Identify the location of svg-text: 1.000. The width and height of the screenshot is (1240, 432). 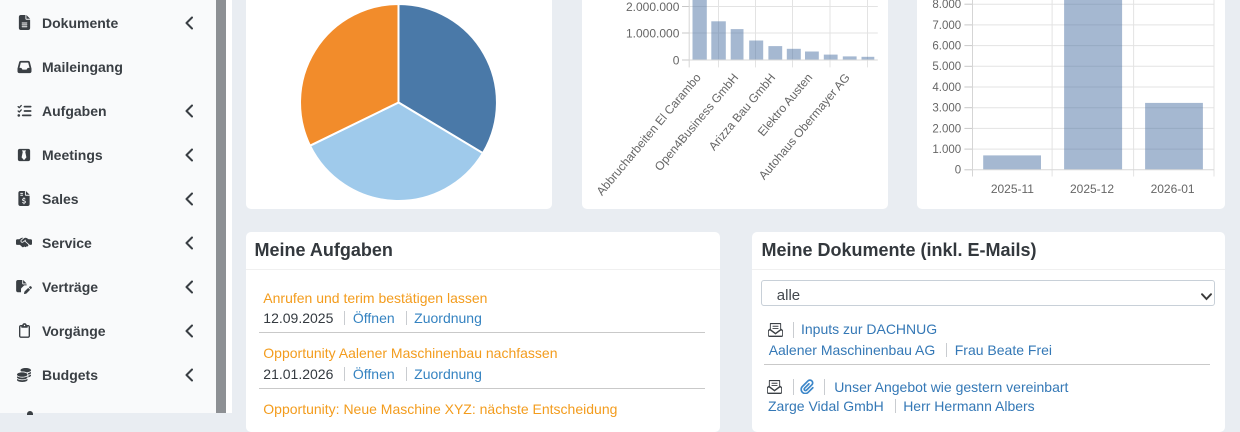
(946, 150).